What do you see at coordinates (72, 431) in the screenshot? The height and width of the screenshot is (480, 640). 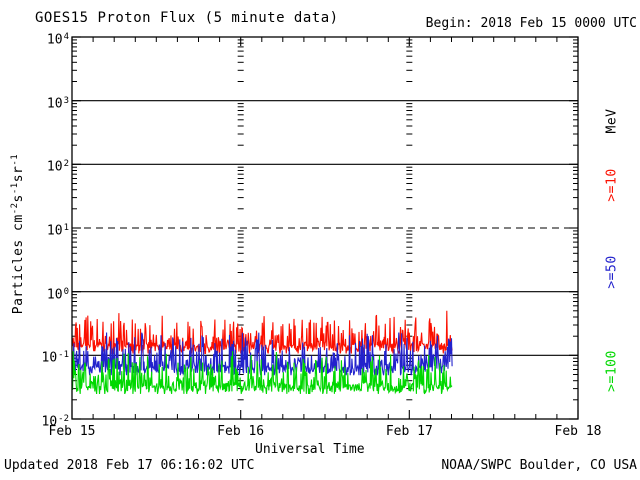 I see `x-tick-label: Feb 15` at bounding box center [72, 431].